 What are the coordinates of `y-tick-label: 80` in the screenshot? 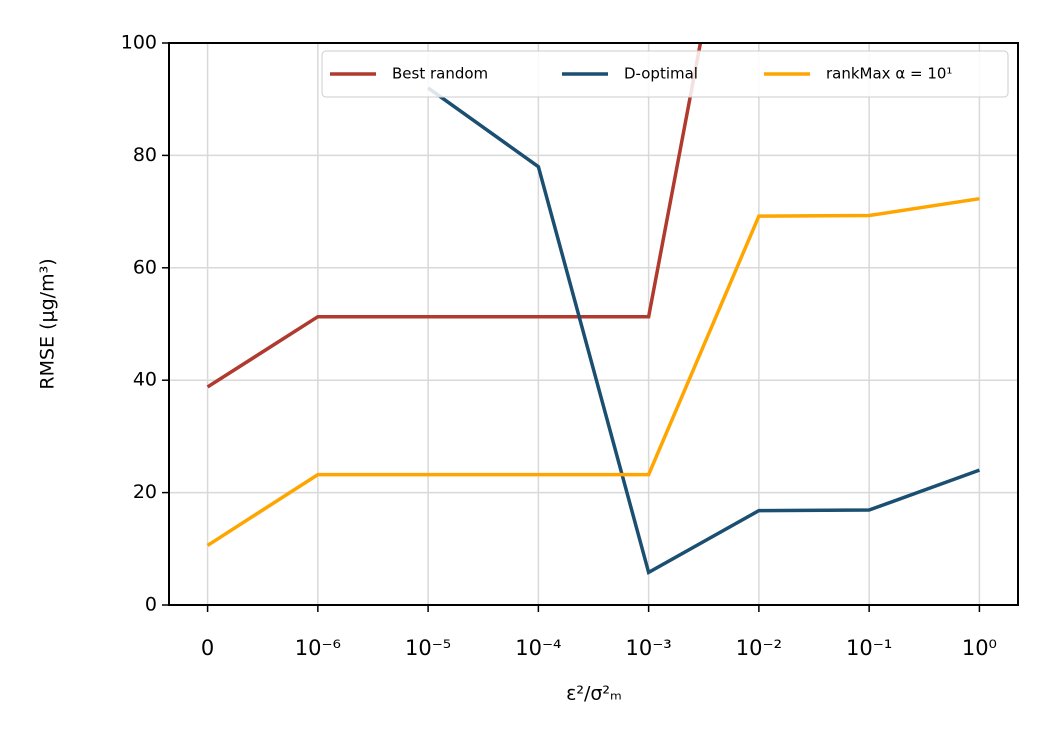 It's located at (145, 155).